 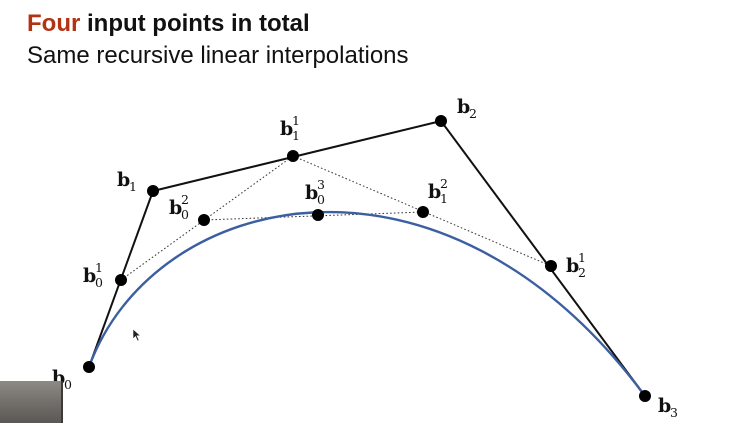 What do you see at coordinates (645, 396) in the screenshot?
I see `point-b3` at bounding box center [645, 396].